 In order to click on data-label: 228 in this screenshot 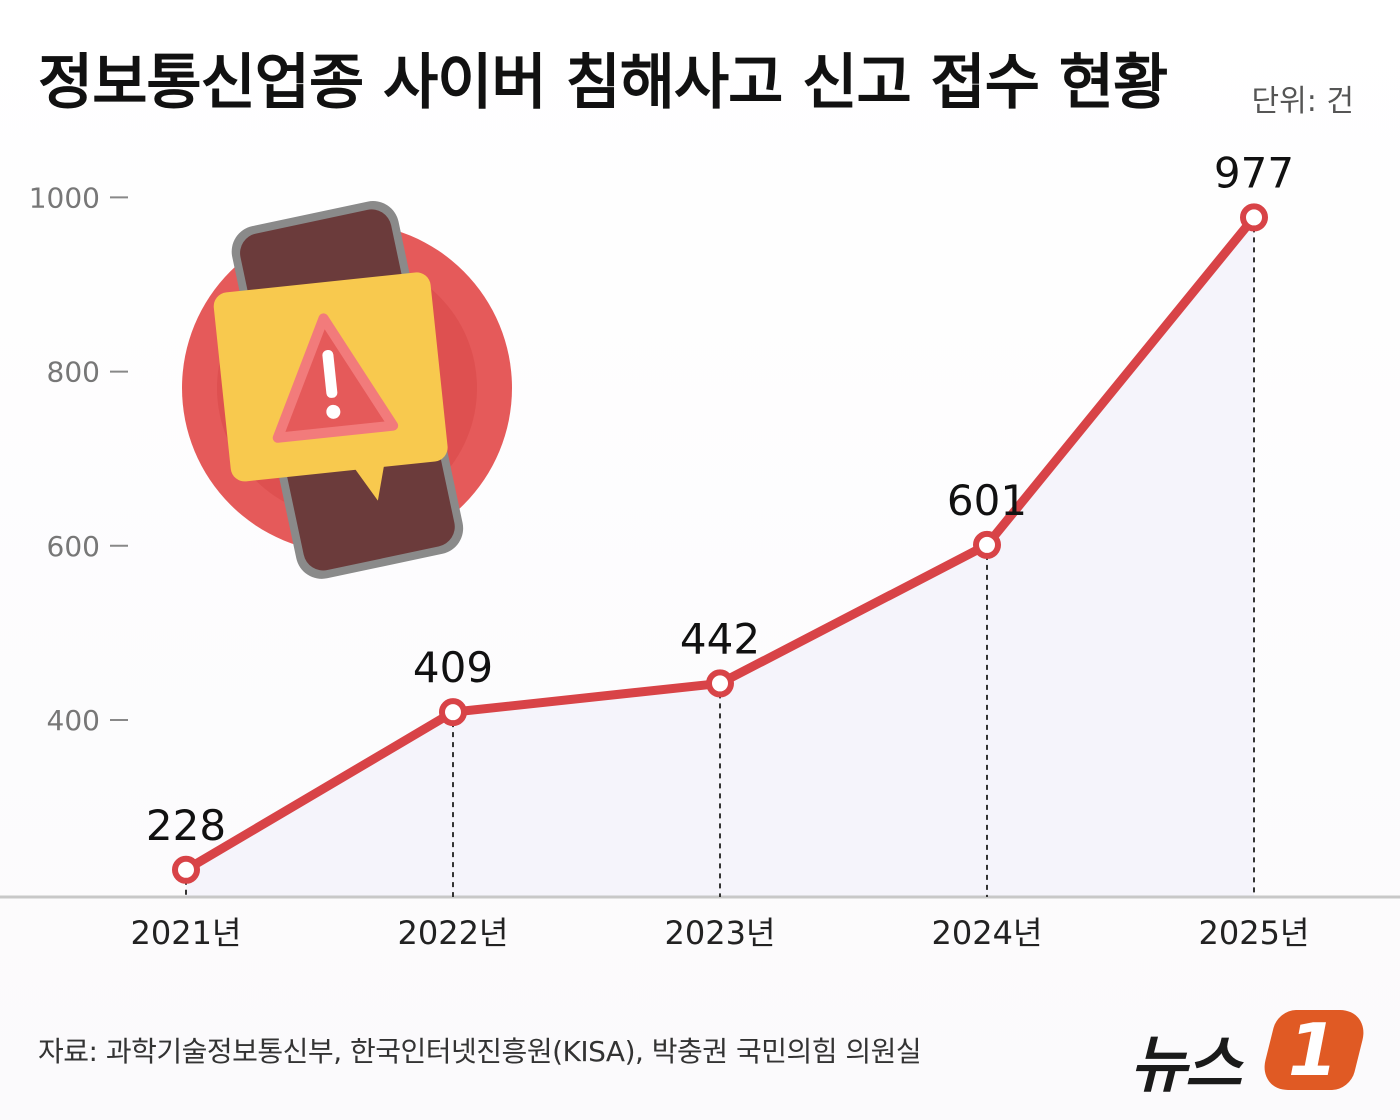, I will do `click(186, 825)`.